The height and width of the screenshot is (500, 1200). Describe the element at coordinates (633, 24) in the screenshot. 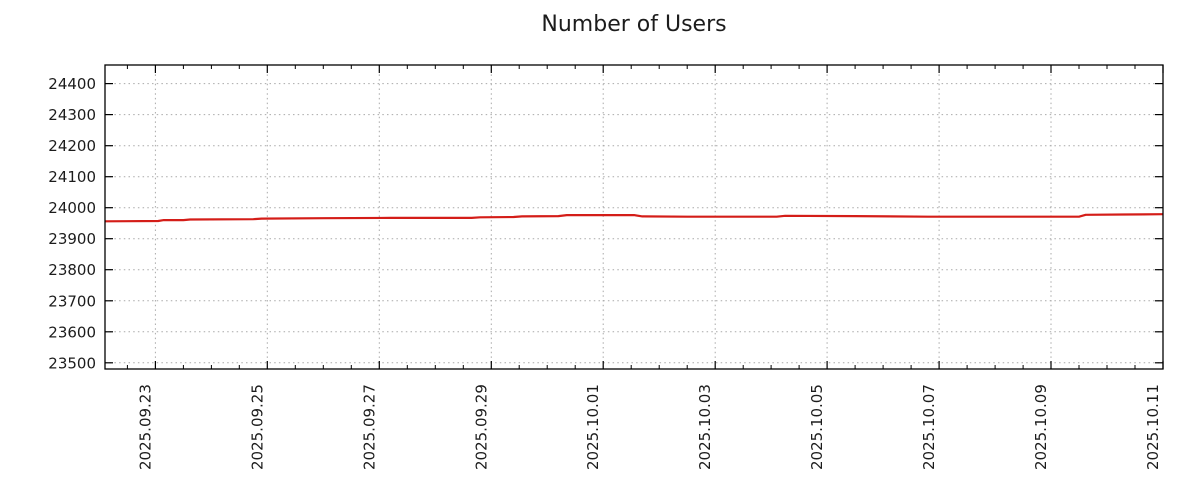

I see `chart-title: Number of Users` at that location.